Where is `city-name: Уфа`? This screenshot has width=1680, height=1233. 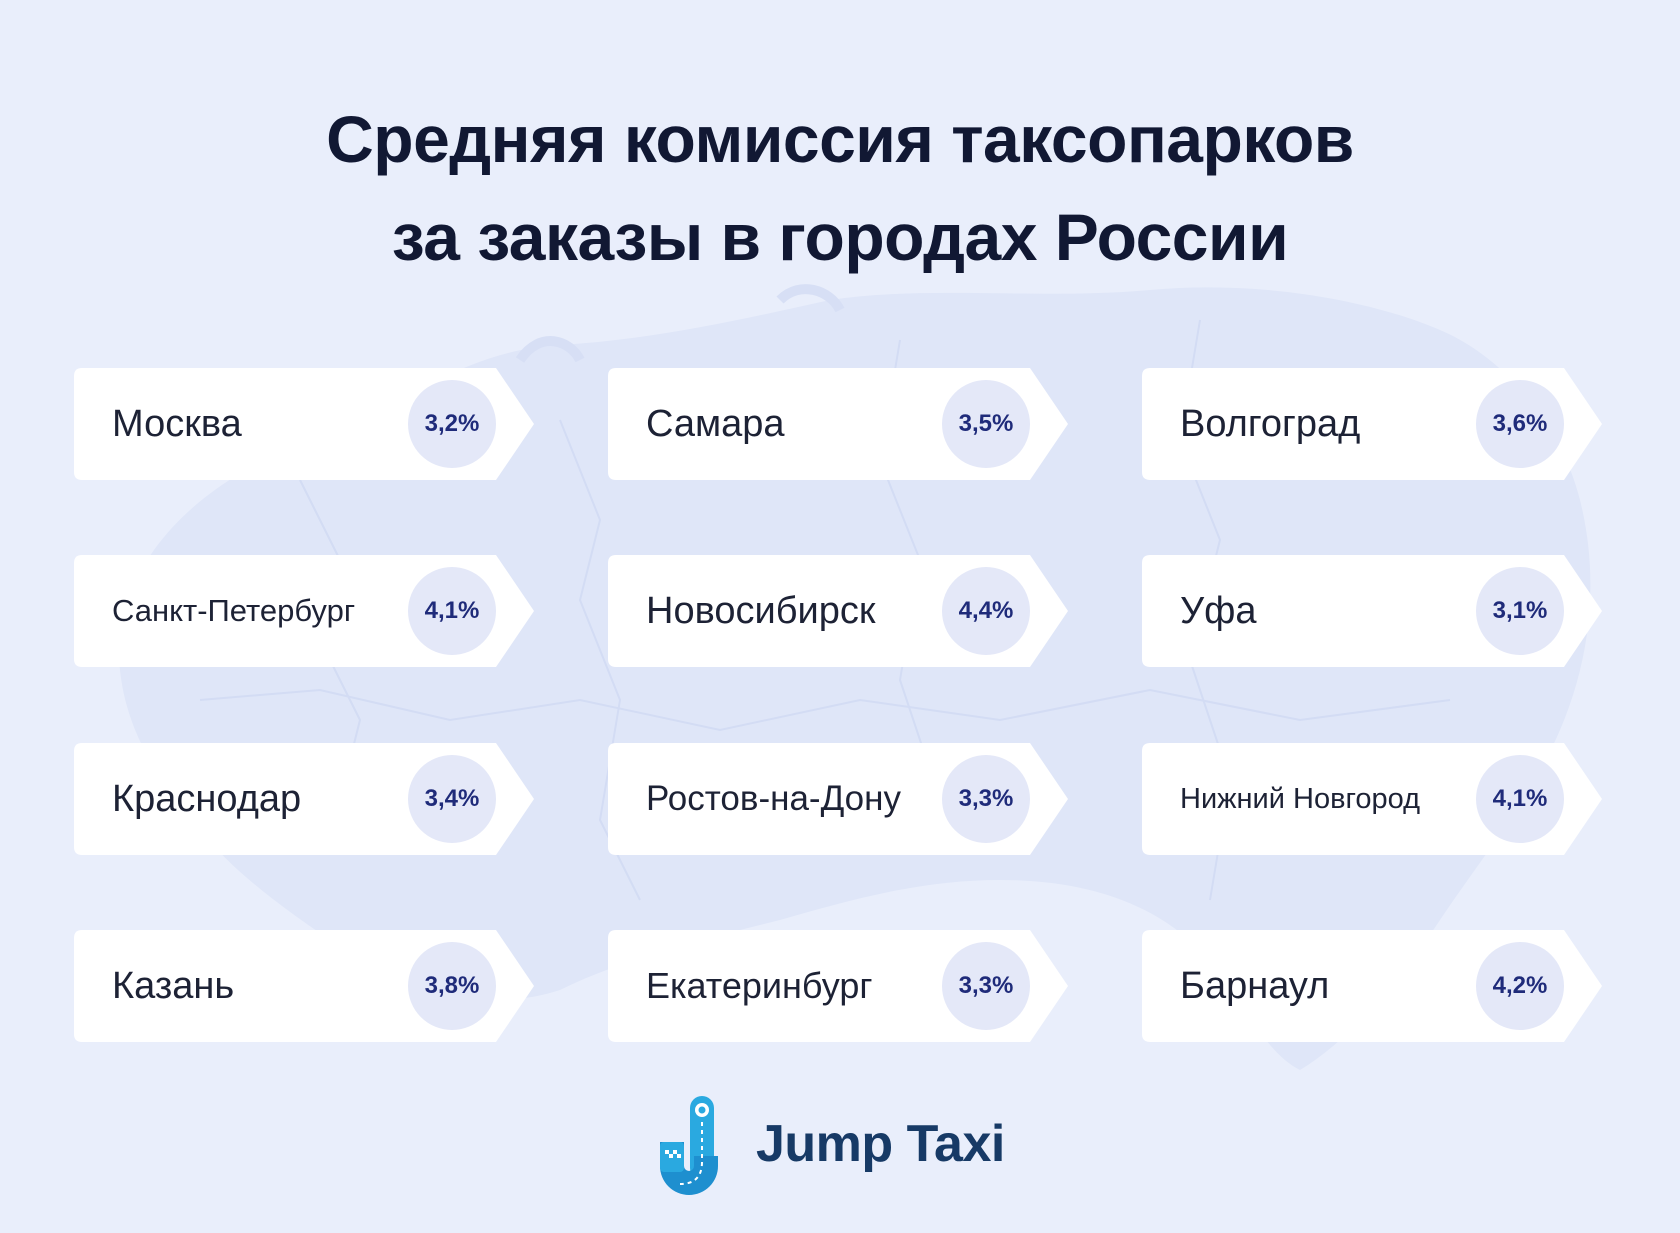 city-name: Уфа is located at coordinates (1218, 610).